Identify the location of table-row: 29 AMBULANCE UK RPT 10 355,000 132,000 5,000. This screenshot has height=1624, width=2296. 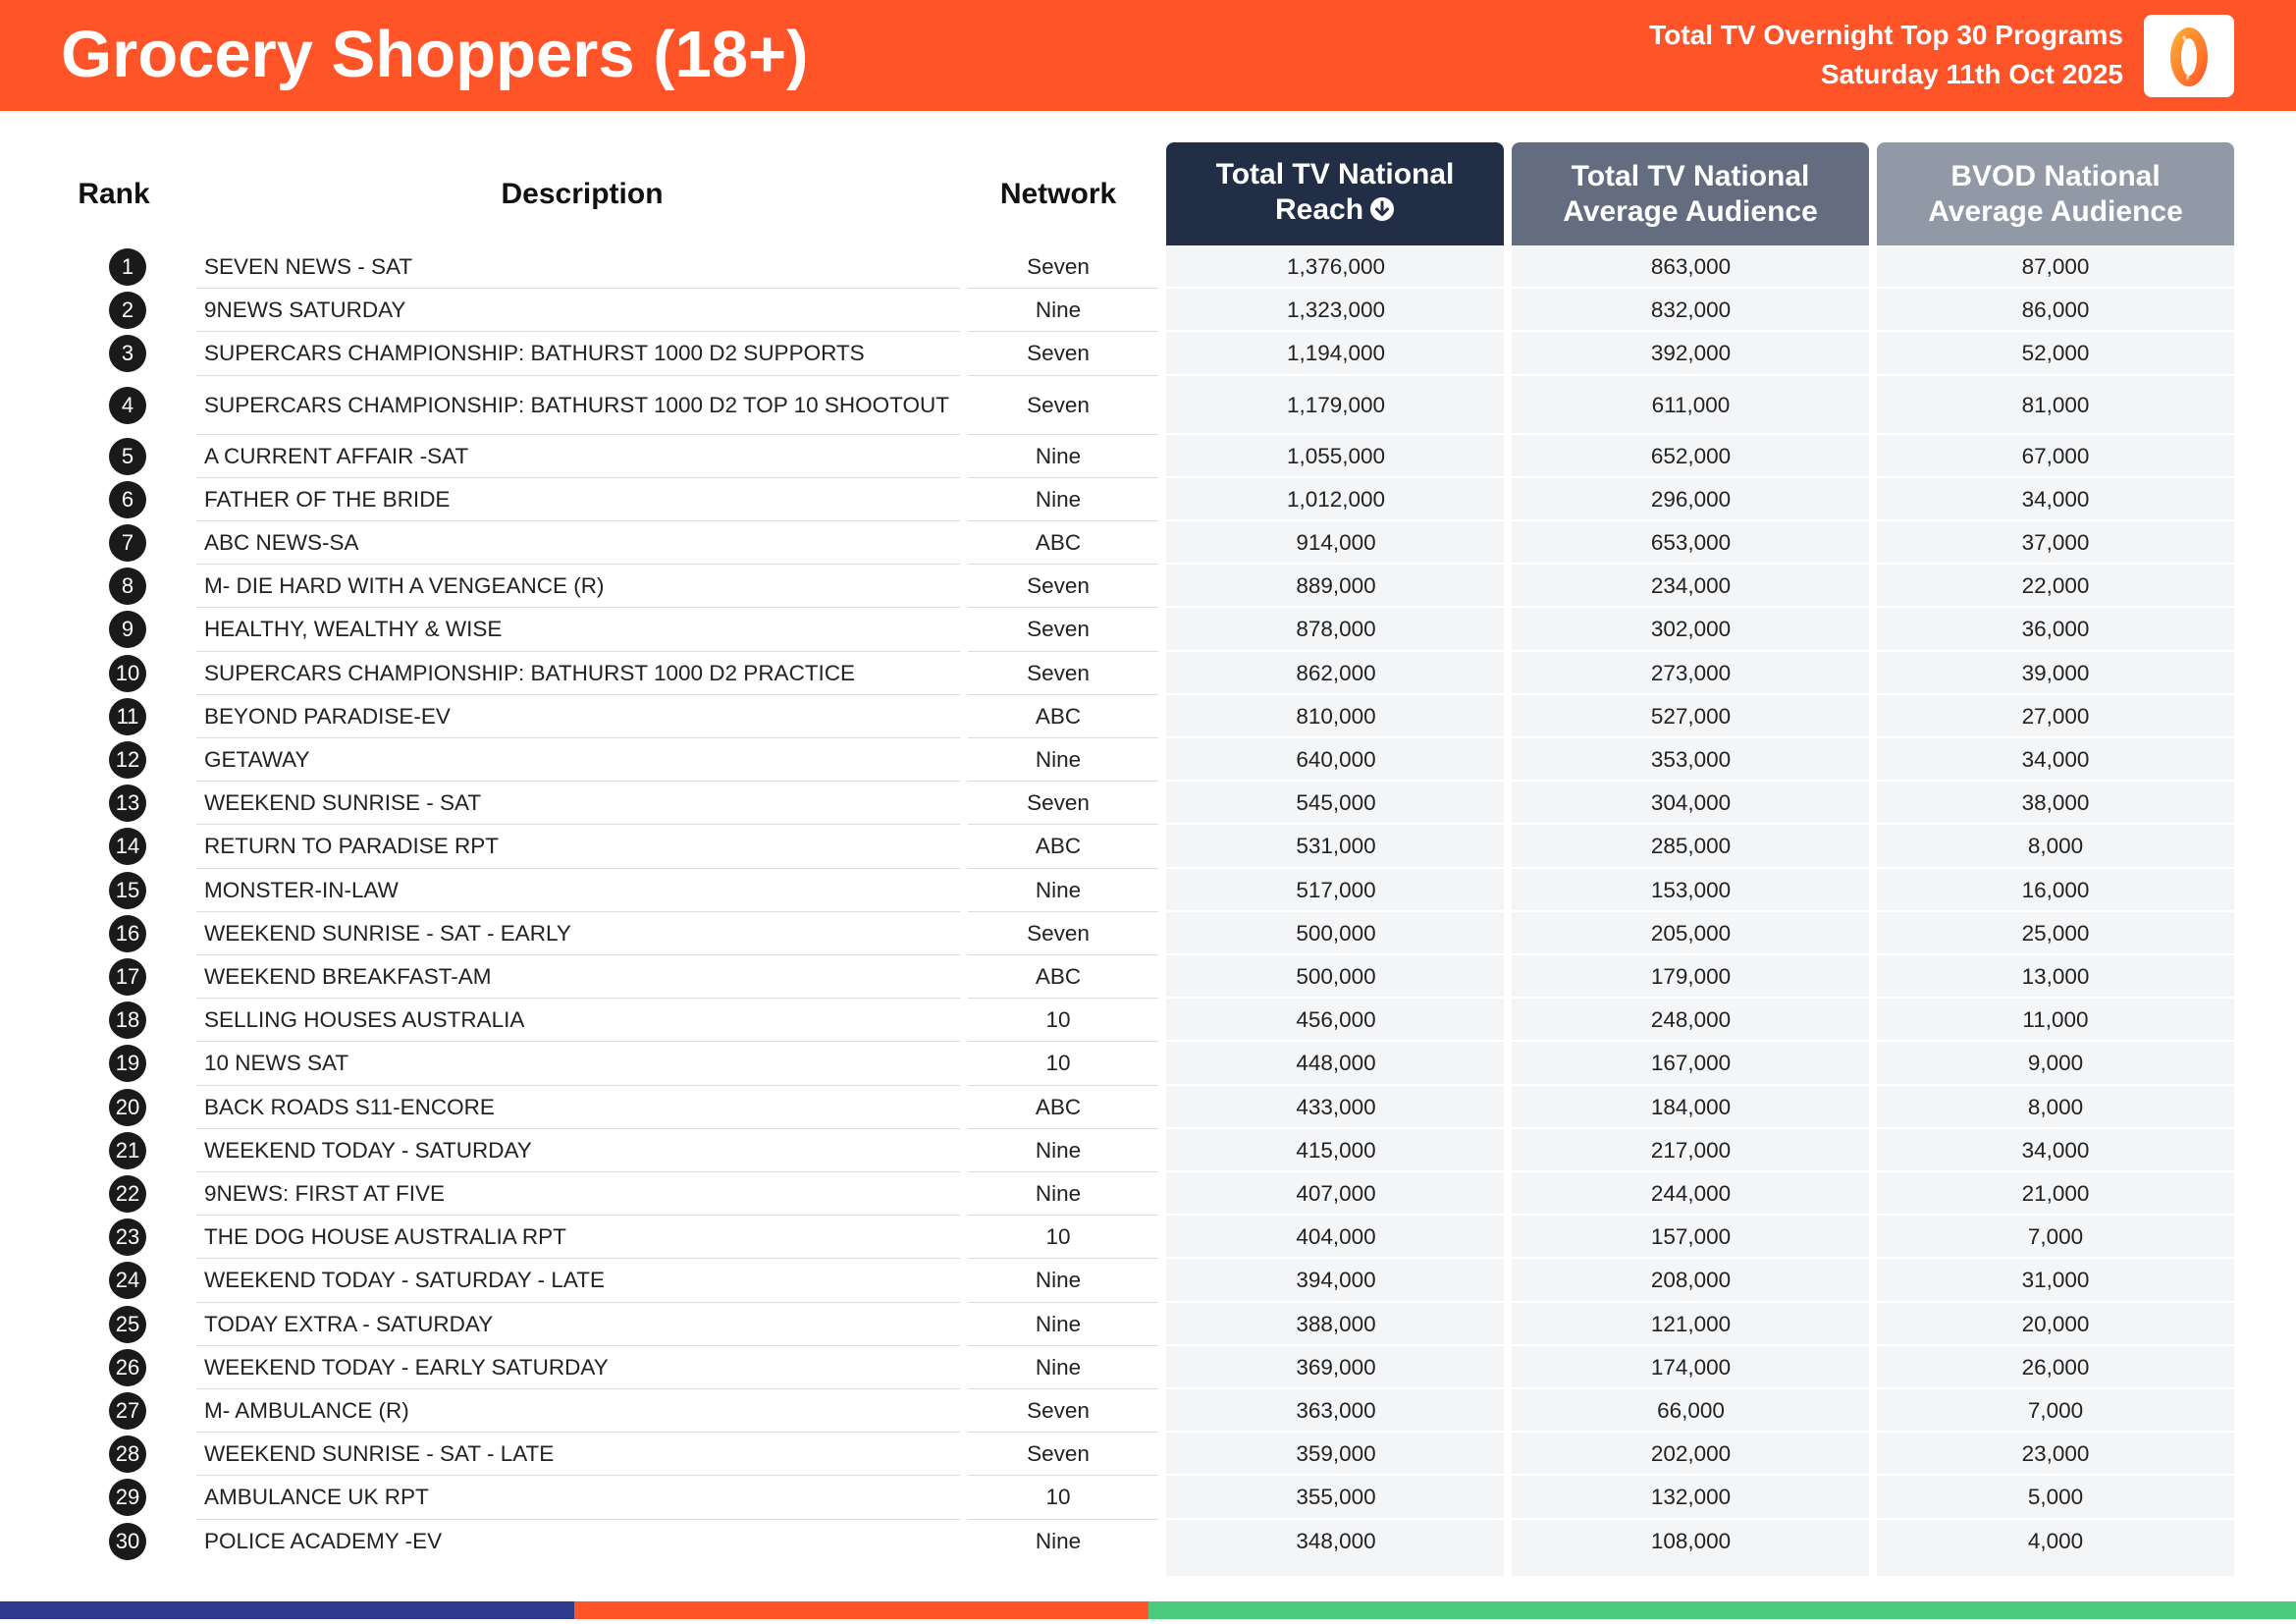
(1148, 1498).